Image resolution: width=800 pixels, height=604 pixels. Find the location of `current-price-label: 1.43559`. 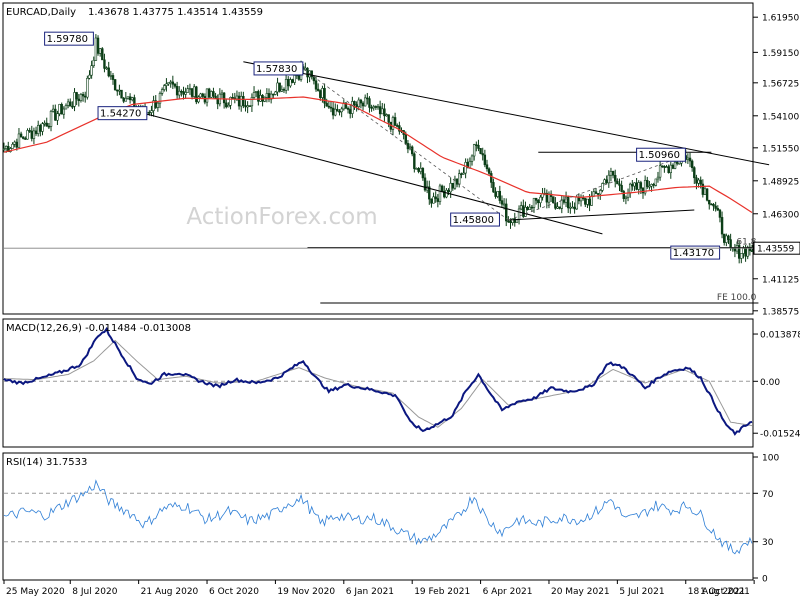

current-price-label: 1.43559 is located at coordinates (775, 250).